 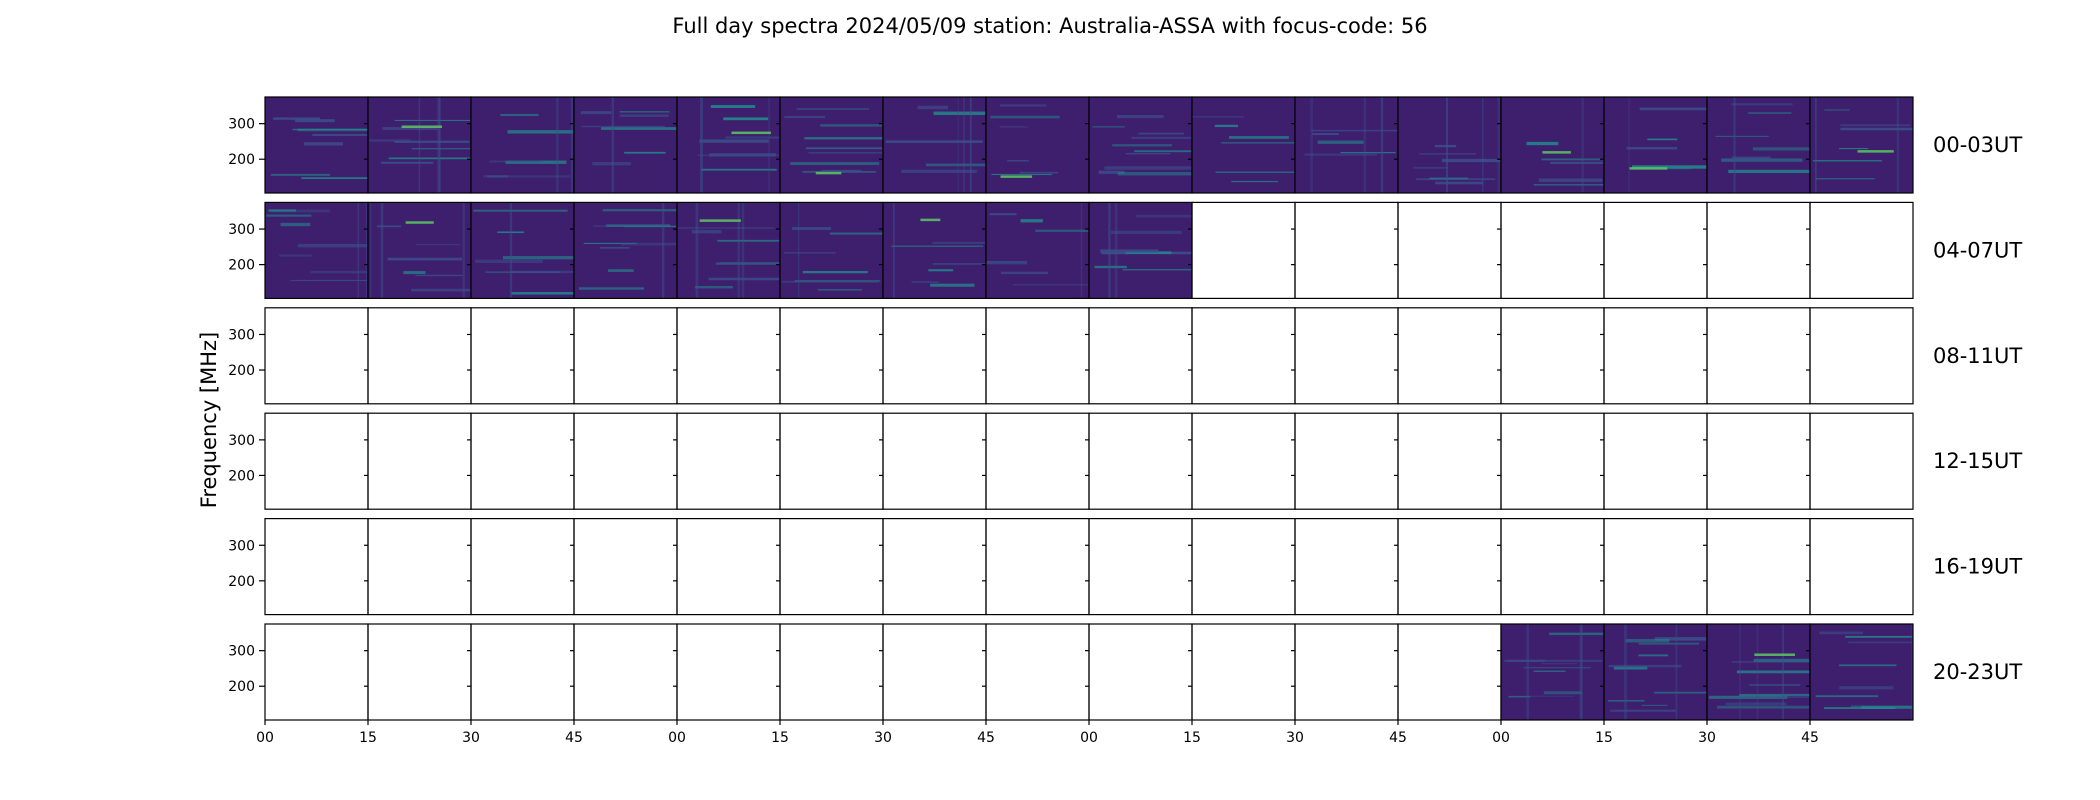 I want to click on x-tick-label: 45, so click(x=1398, y=738).